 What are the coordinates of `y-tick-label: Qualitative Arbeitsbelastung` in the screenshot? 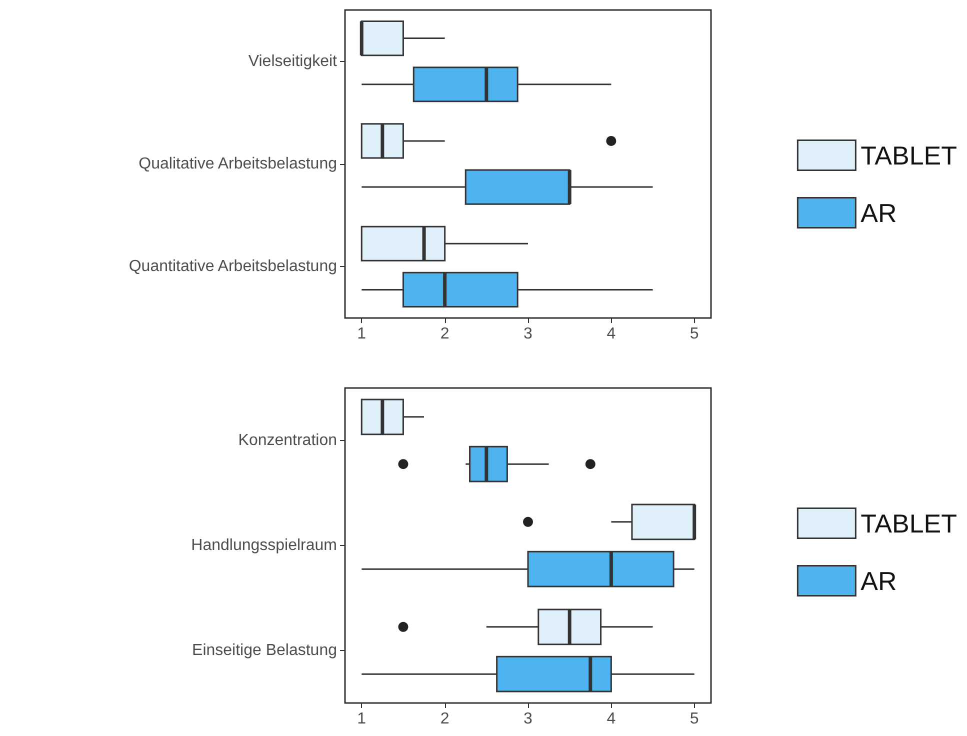 It's located at (237, 164).